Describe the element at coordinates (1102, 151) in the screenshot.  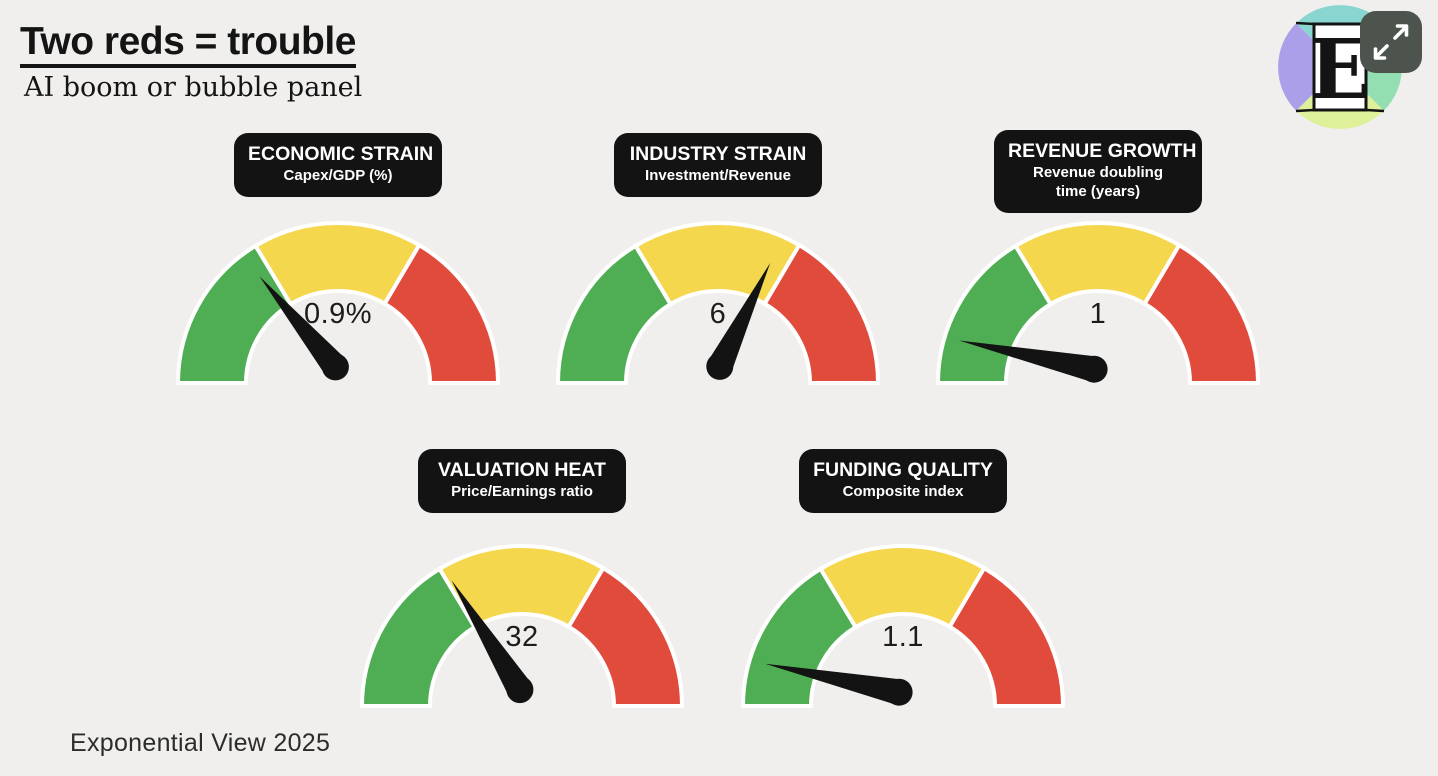
I see `gauge-title: REVENUE GROWTH` at that location.